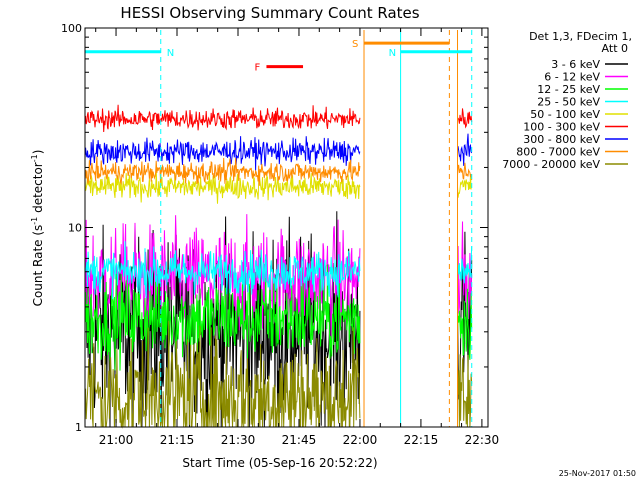 This screenshot has width=640, height=480. I want to click on footer-timestamp: 25-Nov-2017 01:50, so click(597, 473).